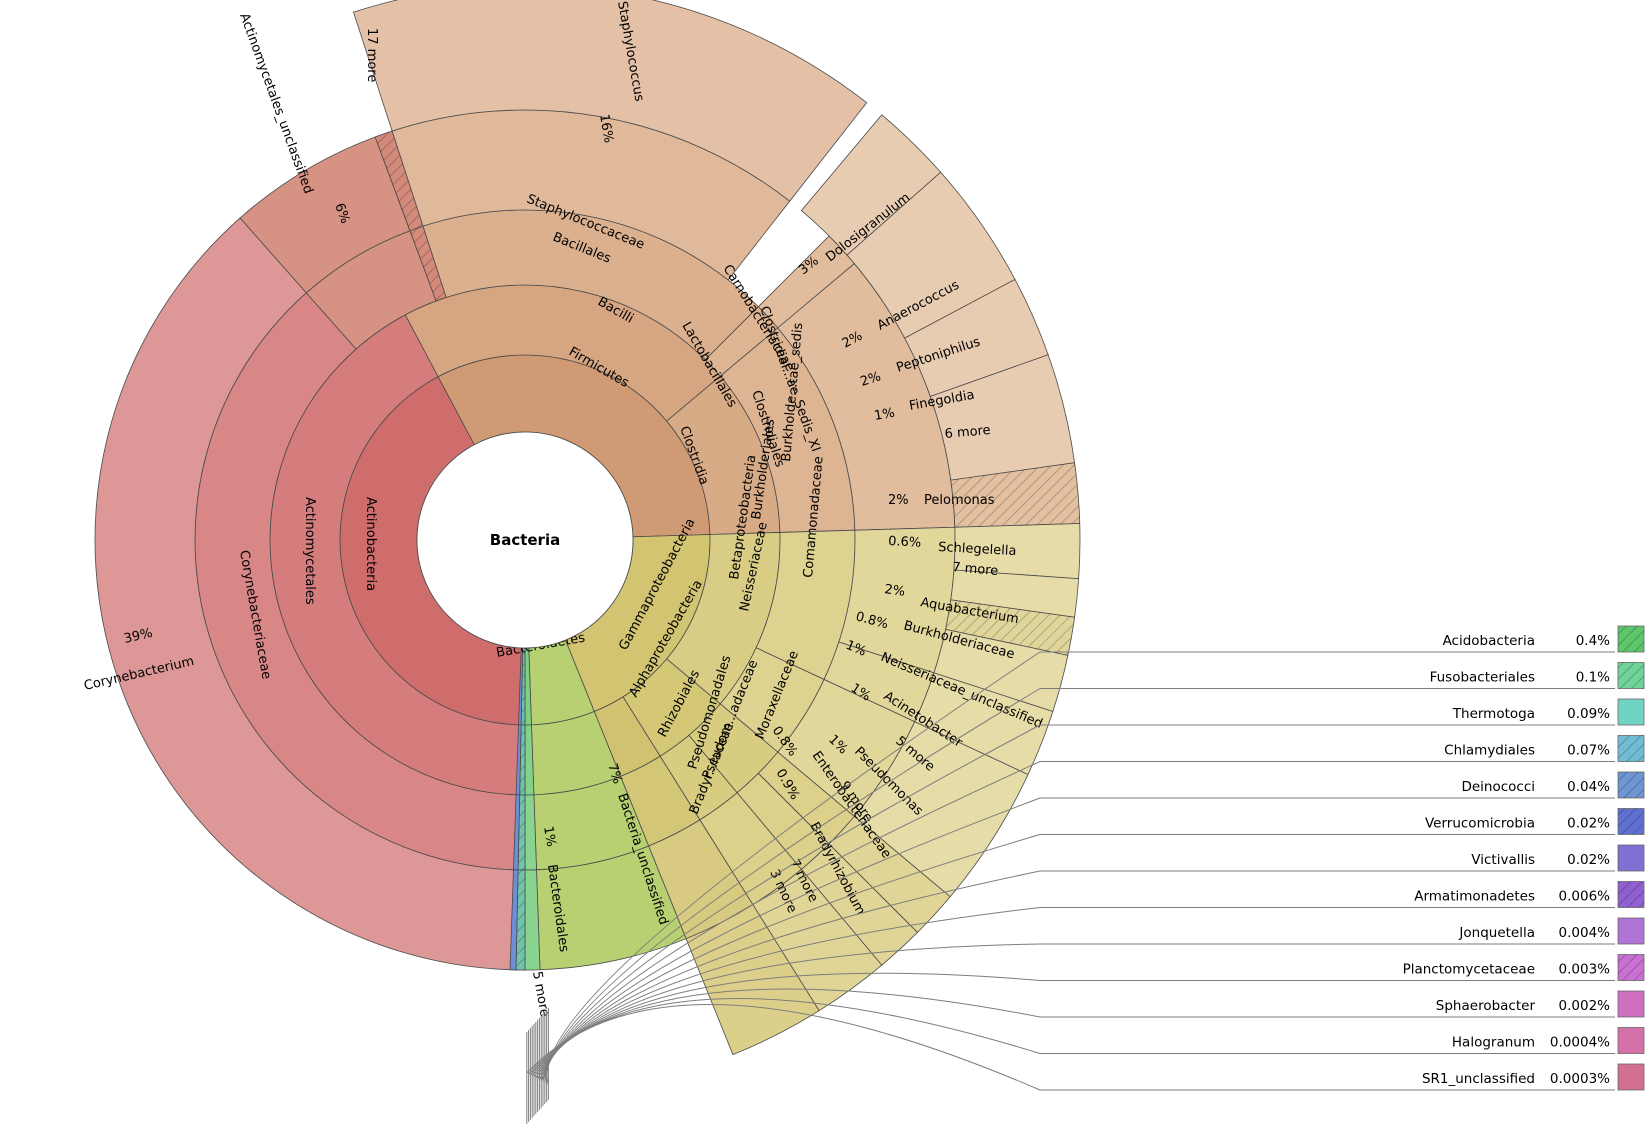  What do you see at coordinates (610, 101) in the screenshot?
I see `segment-staphylococcus` at bounding box center [610, 101].